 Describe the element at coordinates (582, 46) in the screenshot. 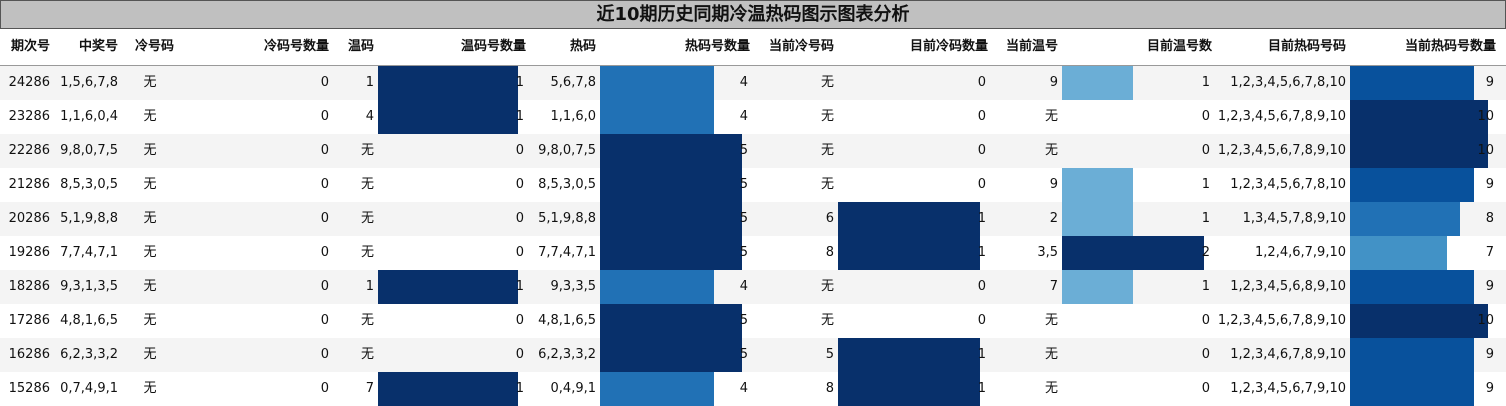

I see `column-header: 热码` at that location.